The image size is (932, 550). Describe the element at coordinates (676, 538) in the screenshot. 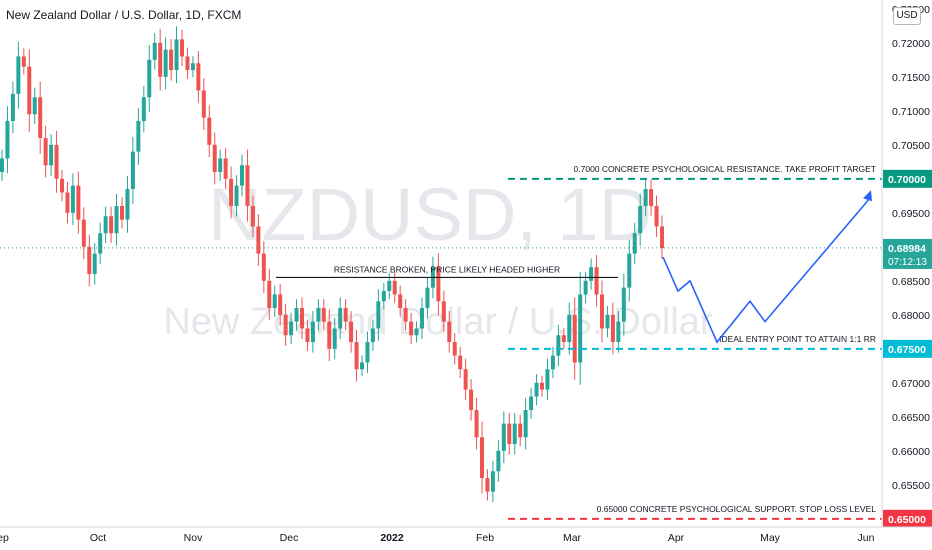

I see `time-tick-label: Apr` at that location.